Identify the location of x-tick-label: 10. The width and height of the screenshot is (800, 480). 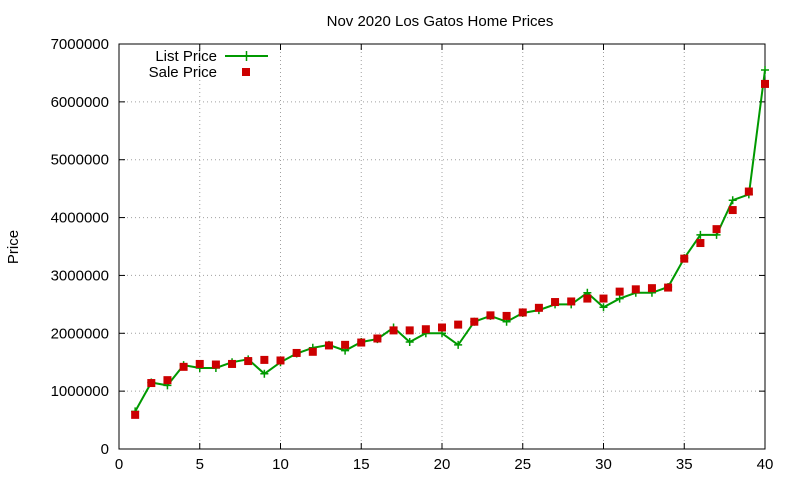
(280, 464).